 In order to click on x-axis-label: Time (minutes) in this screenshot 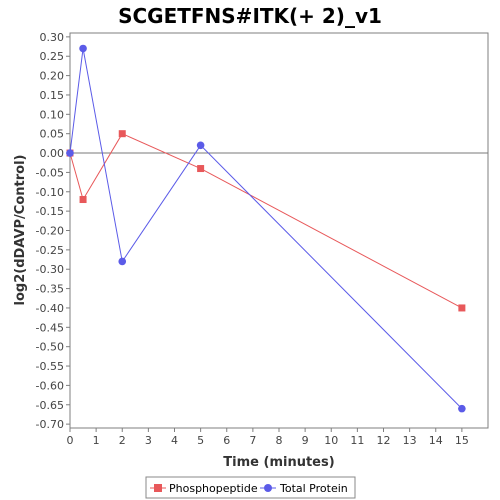, I will do `click(278, 462)`.